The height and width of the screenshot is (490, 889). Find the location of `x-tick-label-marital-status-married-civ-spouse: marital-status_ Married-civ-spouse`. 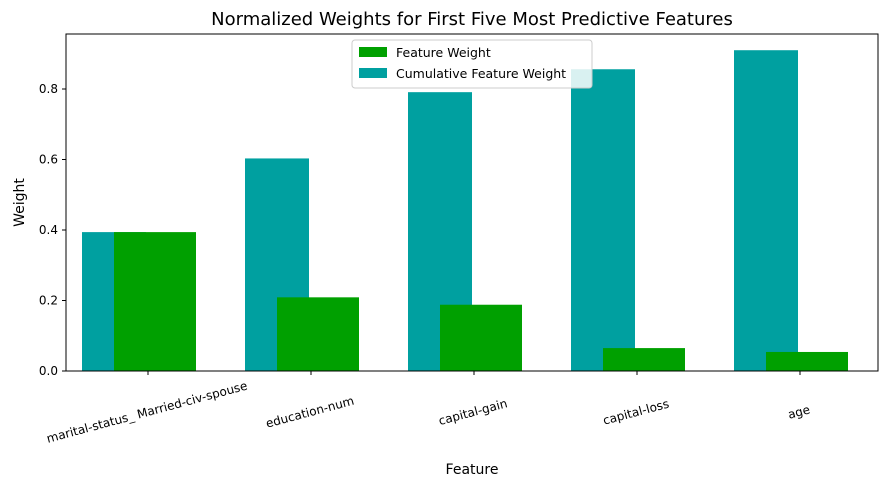

x-tick-label-marital-status-married-civ-spouse: marital-status_ Married-civ-spouse is located at coordinates (147, 412).